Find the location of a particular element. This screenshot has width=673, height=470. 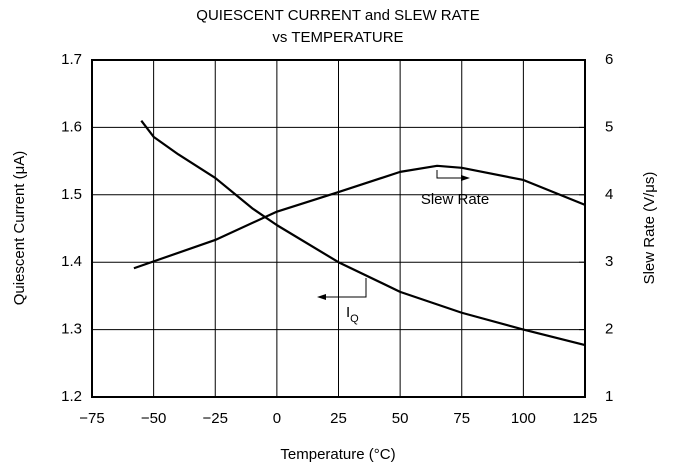

y2-tick-label: 3 is located at coordinates (609, 261).